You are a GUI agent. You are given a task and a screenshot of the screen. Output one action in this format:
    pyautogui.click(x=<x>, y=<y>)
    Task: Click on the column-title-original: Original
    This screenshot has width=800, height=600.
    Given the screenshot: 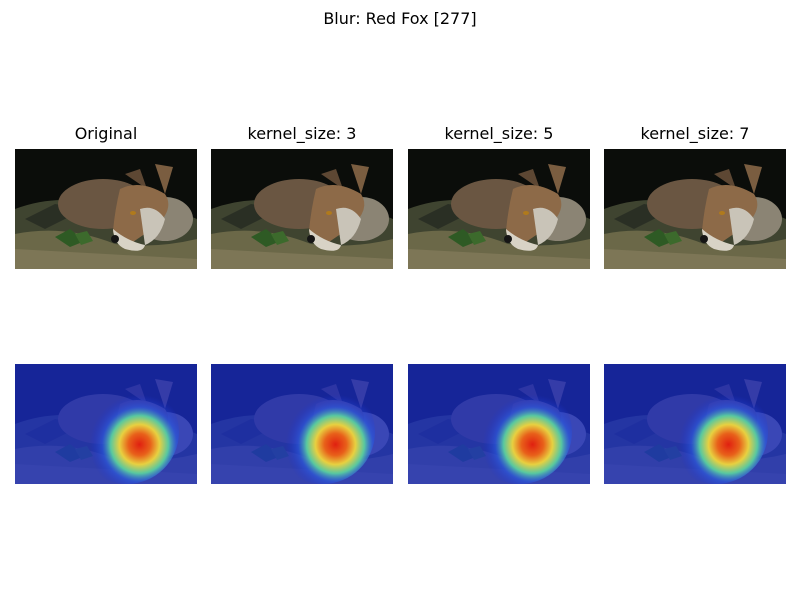 What is the action you would take?
    pyautogui.click(x=106, y=133)
    